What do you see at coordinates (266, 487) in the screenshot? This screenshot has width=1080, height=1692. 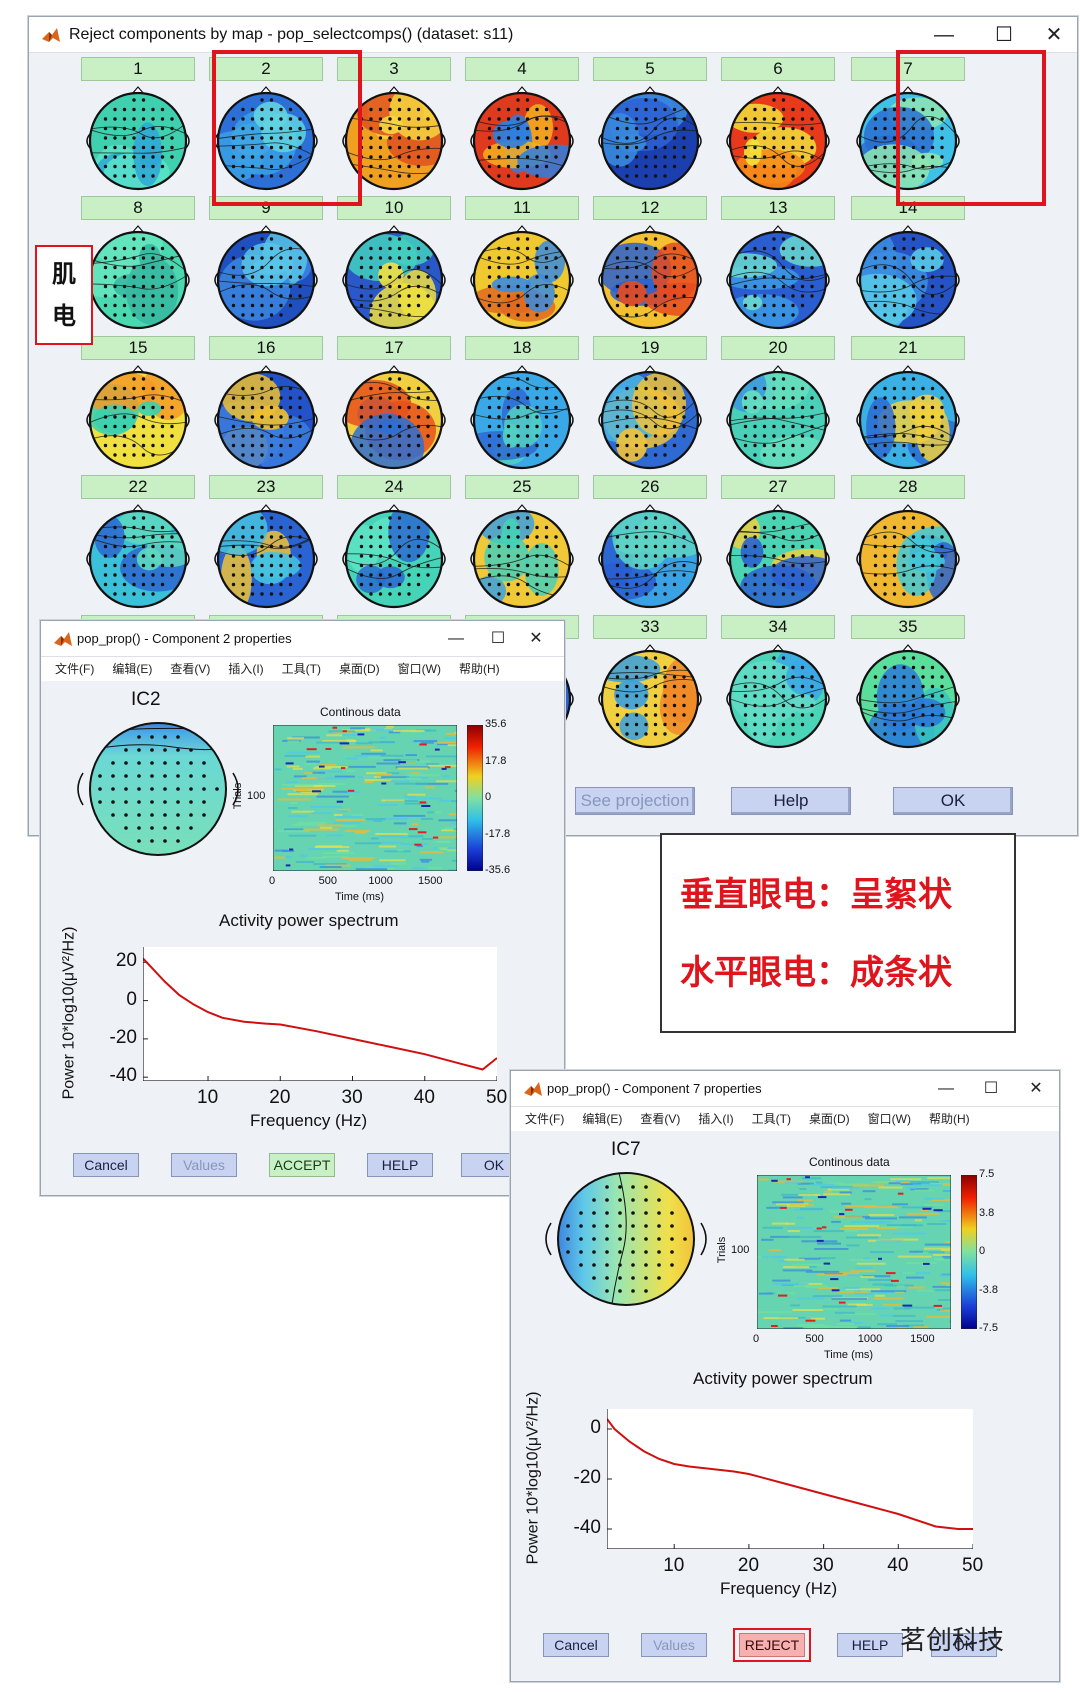 I see `component-23-button: 23` at bounding box center [266, 487].